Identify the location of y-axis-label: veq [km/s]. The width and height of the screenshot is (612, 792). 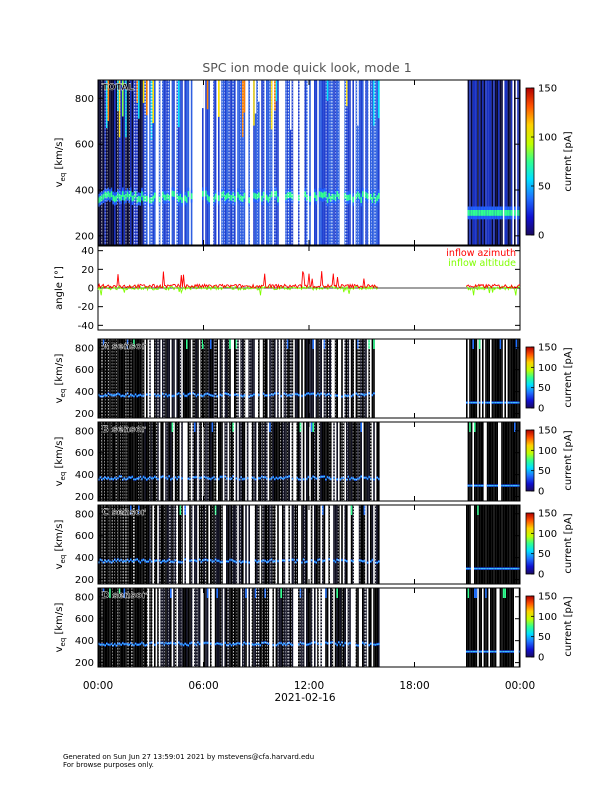
(60, 462).